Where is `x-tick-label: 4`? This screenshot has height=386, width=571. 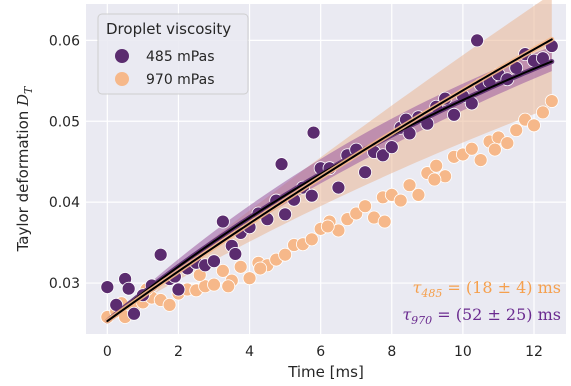
x-tick-label: 4 is located at coordinates (249, 352).